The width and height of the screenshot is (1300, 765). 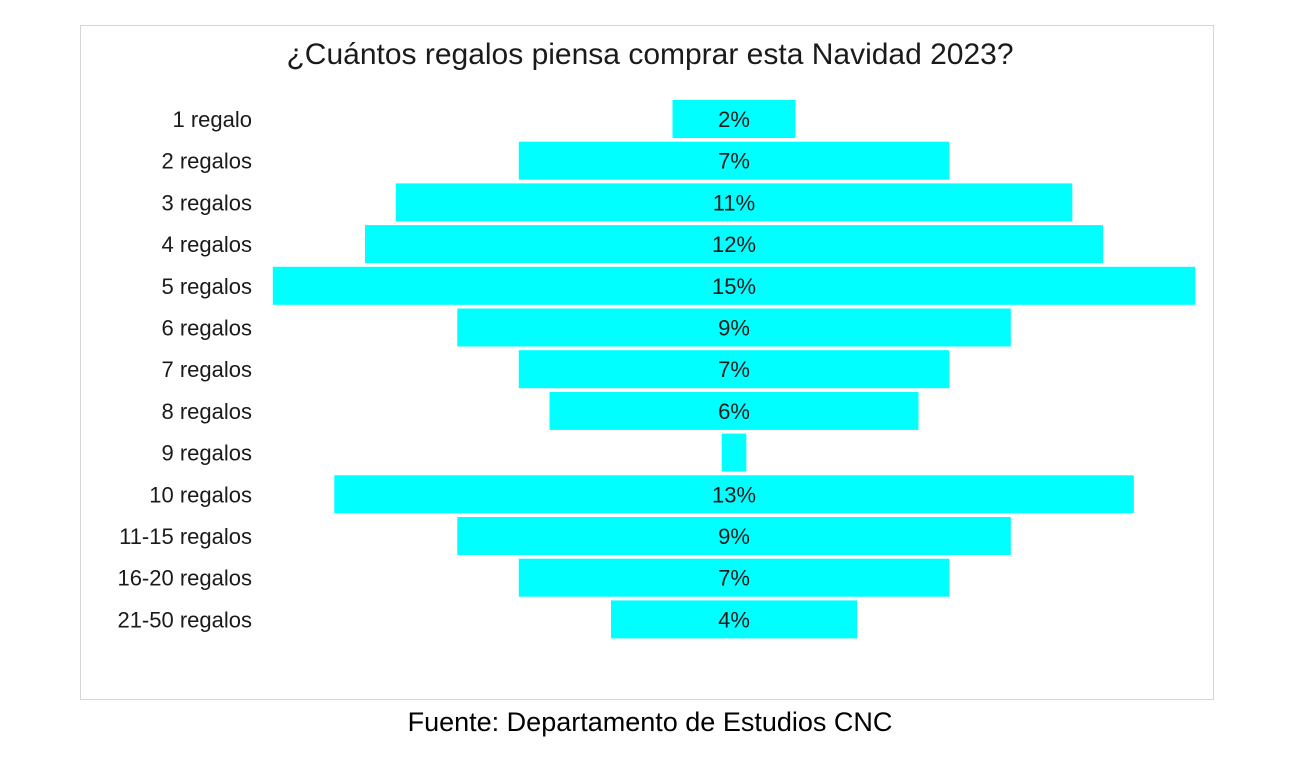 I want to click on data-label: 11%, so click(x=734, y=202).